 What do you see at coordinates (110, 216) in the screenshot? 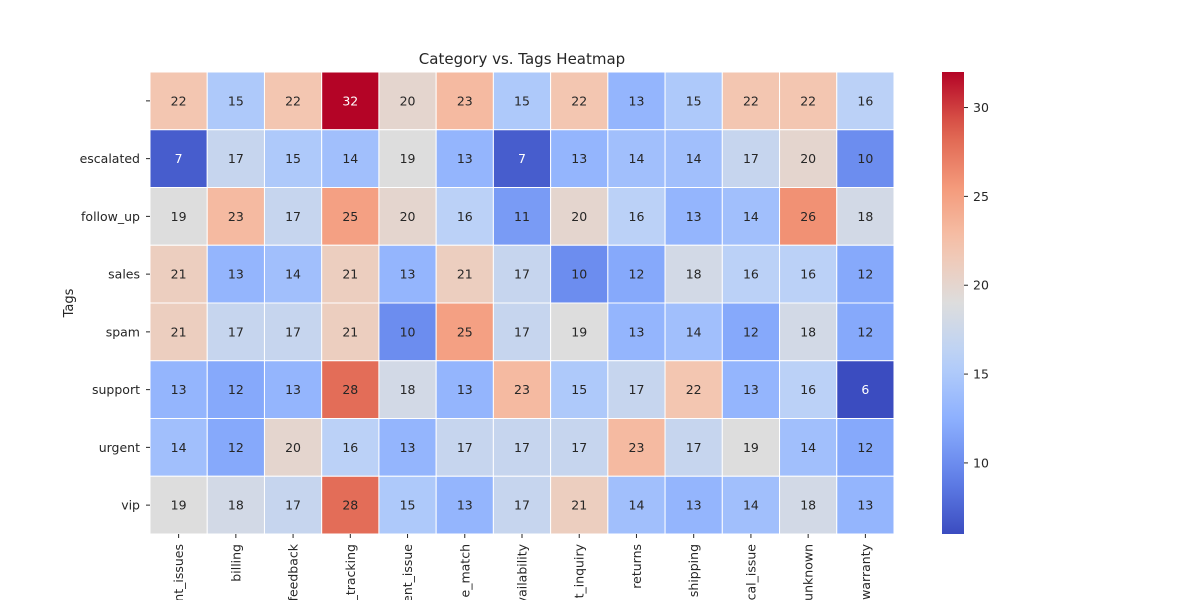
I see `y-tick-label: follow_up` at bounding box center [110, 216].